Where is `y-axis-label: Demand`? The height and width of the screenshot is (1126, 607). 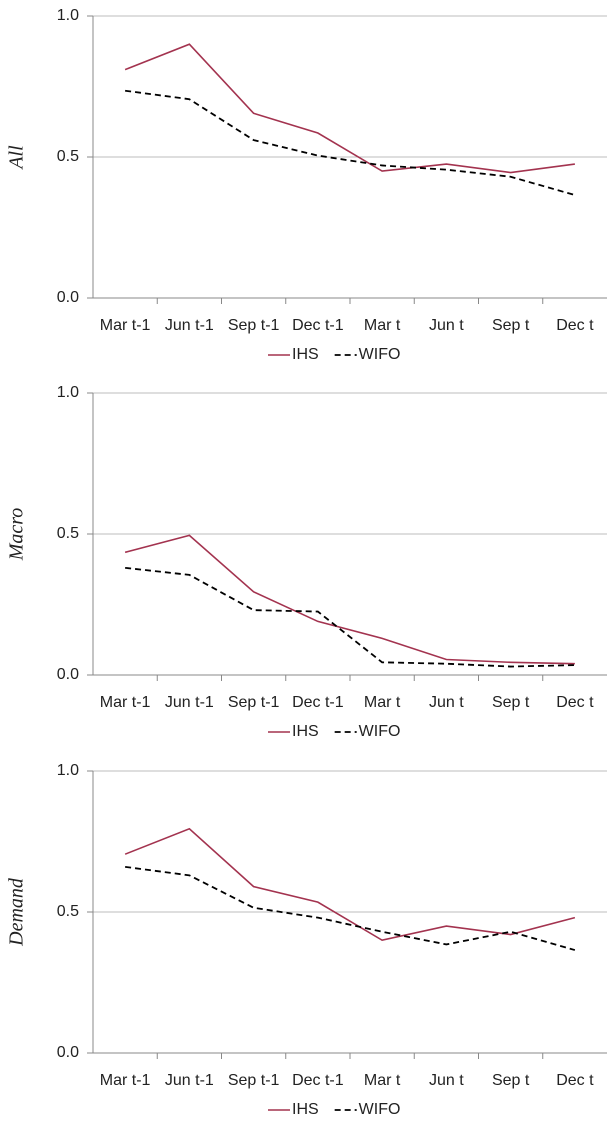
y-axis-label: Demand is located at coordinates (17, 912).